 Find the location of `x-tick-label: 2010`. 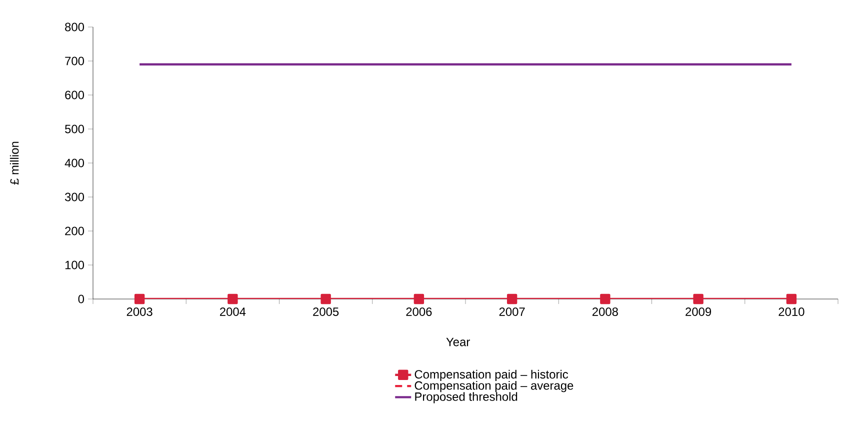

x-tick-label: 2010 is located at coordinates (791, 312).